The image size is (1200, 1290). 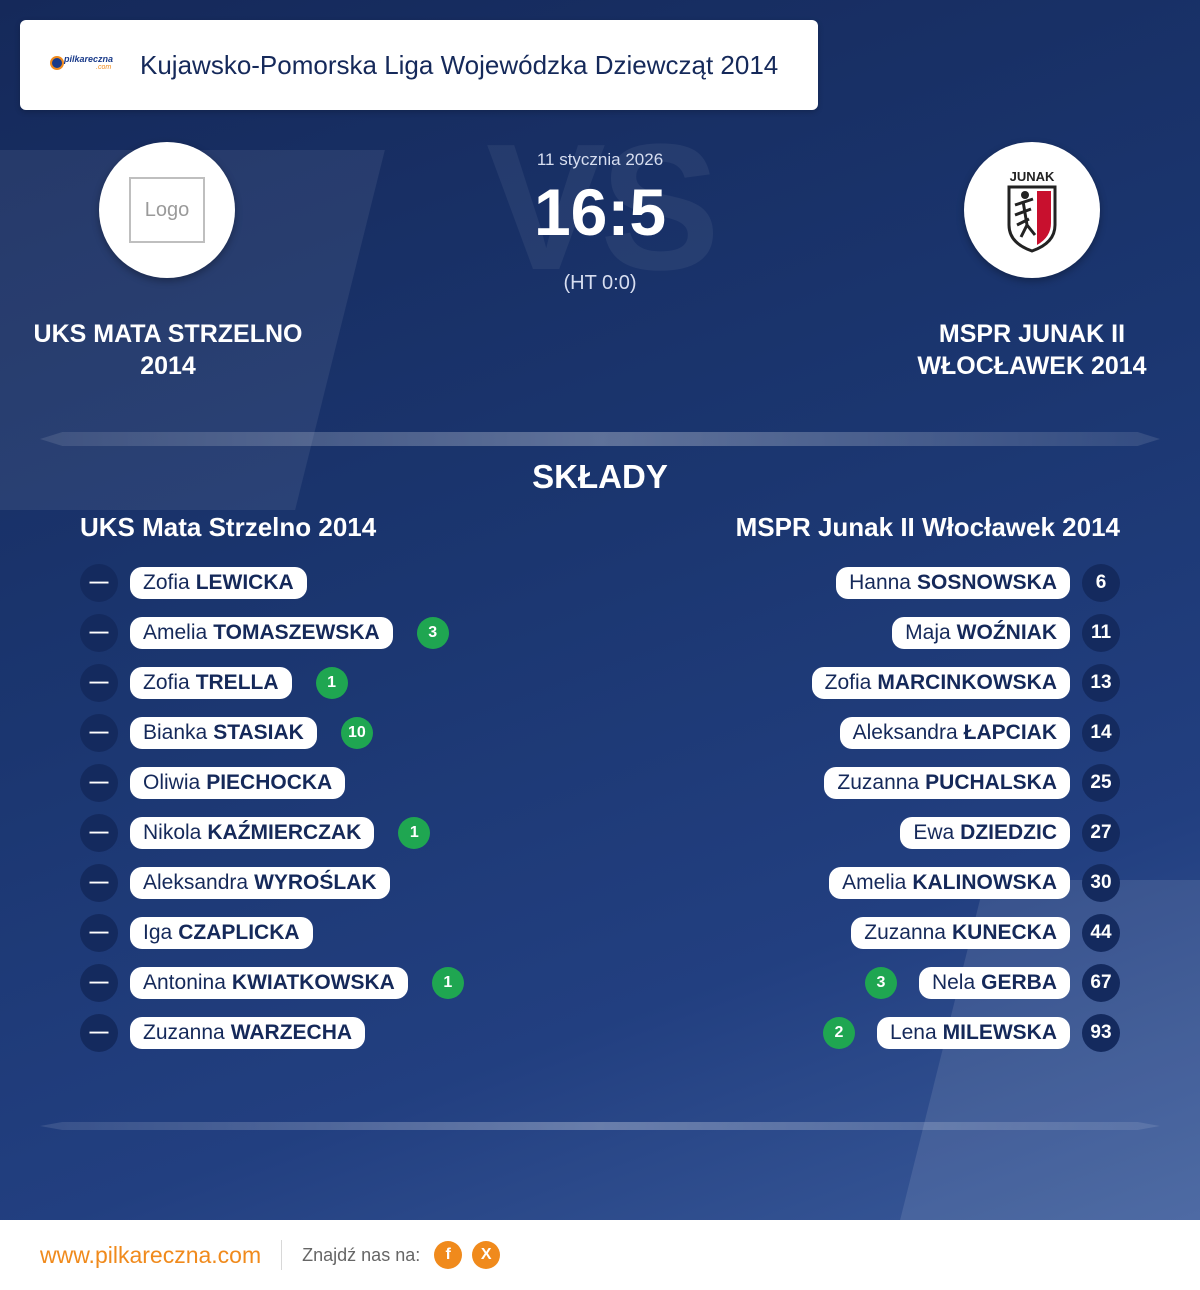 What do you see at coordinates (361, 1254) in the screenshot?
I see `find-us-label: Znajdź nas na:` at bounding box center [361, 1254].